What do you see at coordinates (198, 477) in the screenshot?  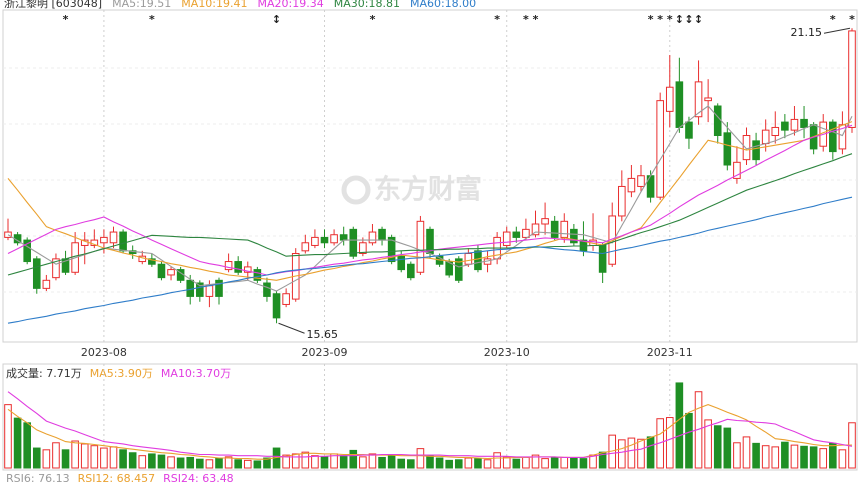 I see `indicator: RSI24: 63.48` at bounding box center [198, 477].